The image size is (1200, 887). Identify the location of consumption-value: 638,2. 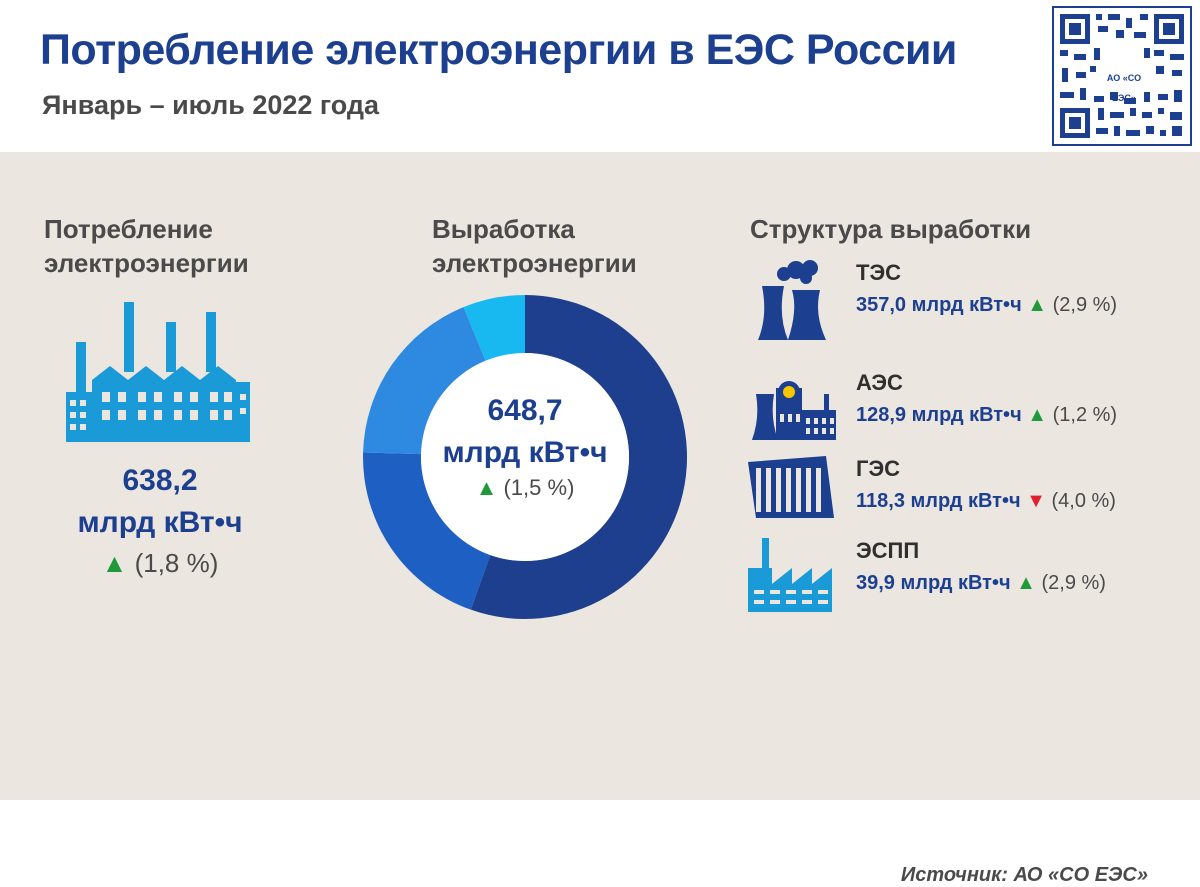
(160, 480).